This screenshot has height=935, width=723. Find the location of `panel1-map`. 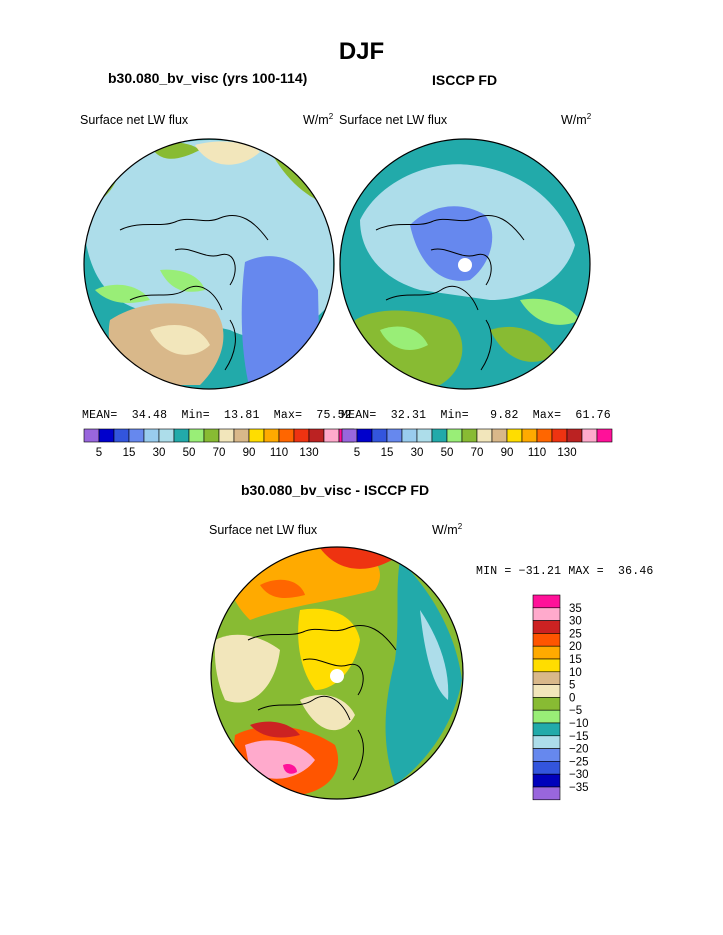

panel1-map is located at coordinates (209, 264).